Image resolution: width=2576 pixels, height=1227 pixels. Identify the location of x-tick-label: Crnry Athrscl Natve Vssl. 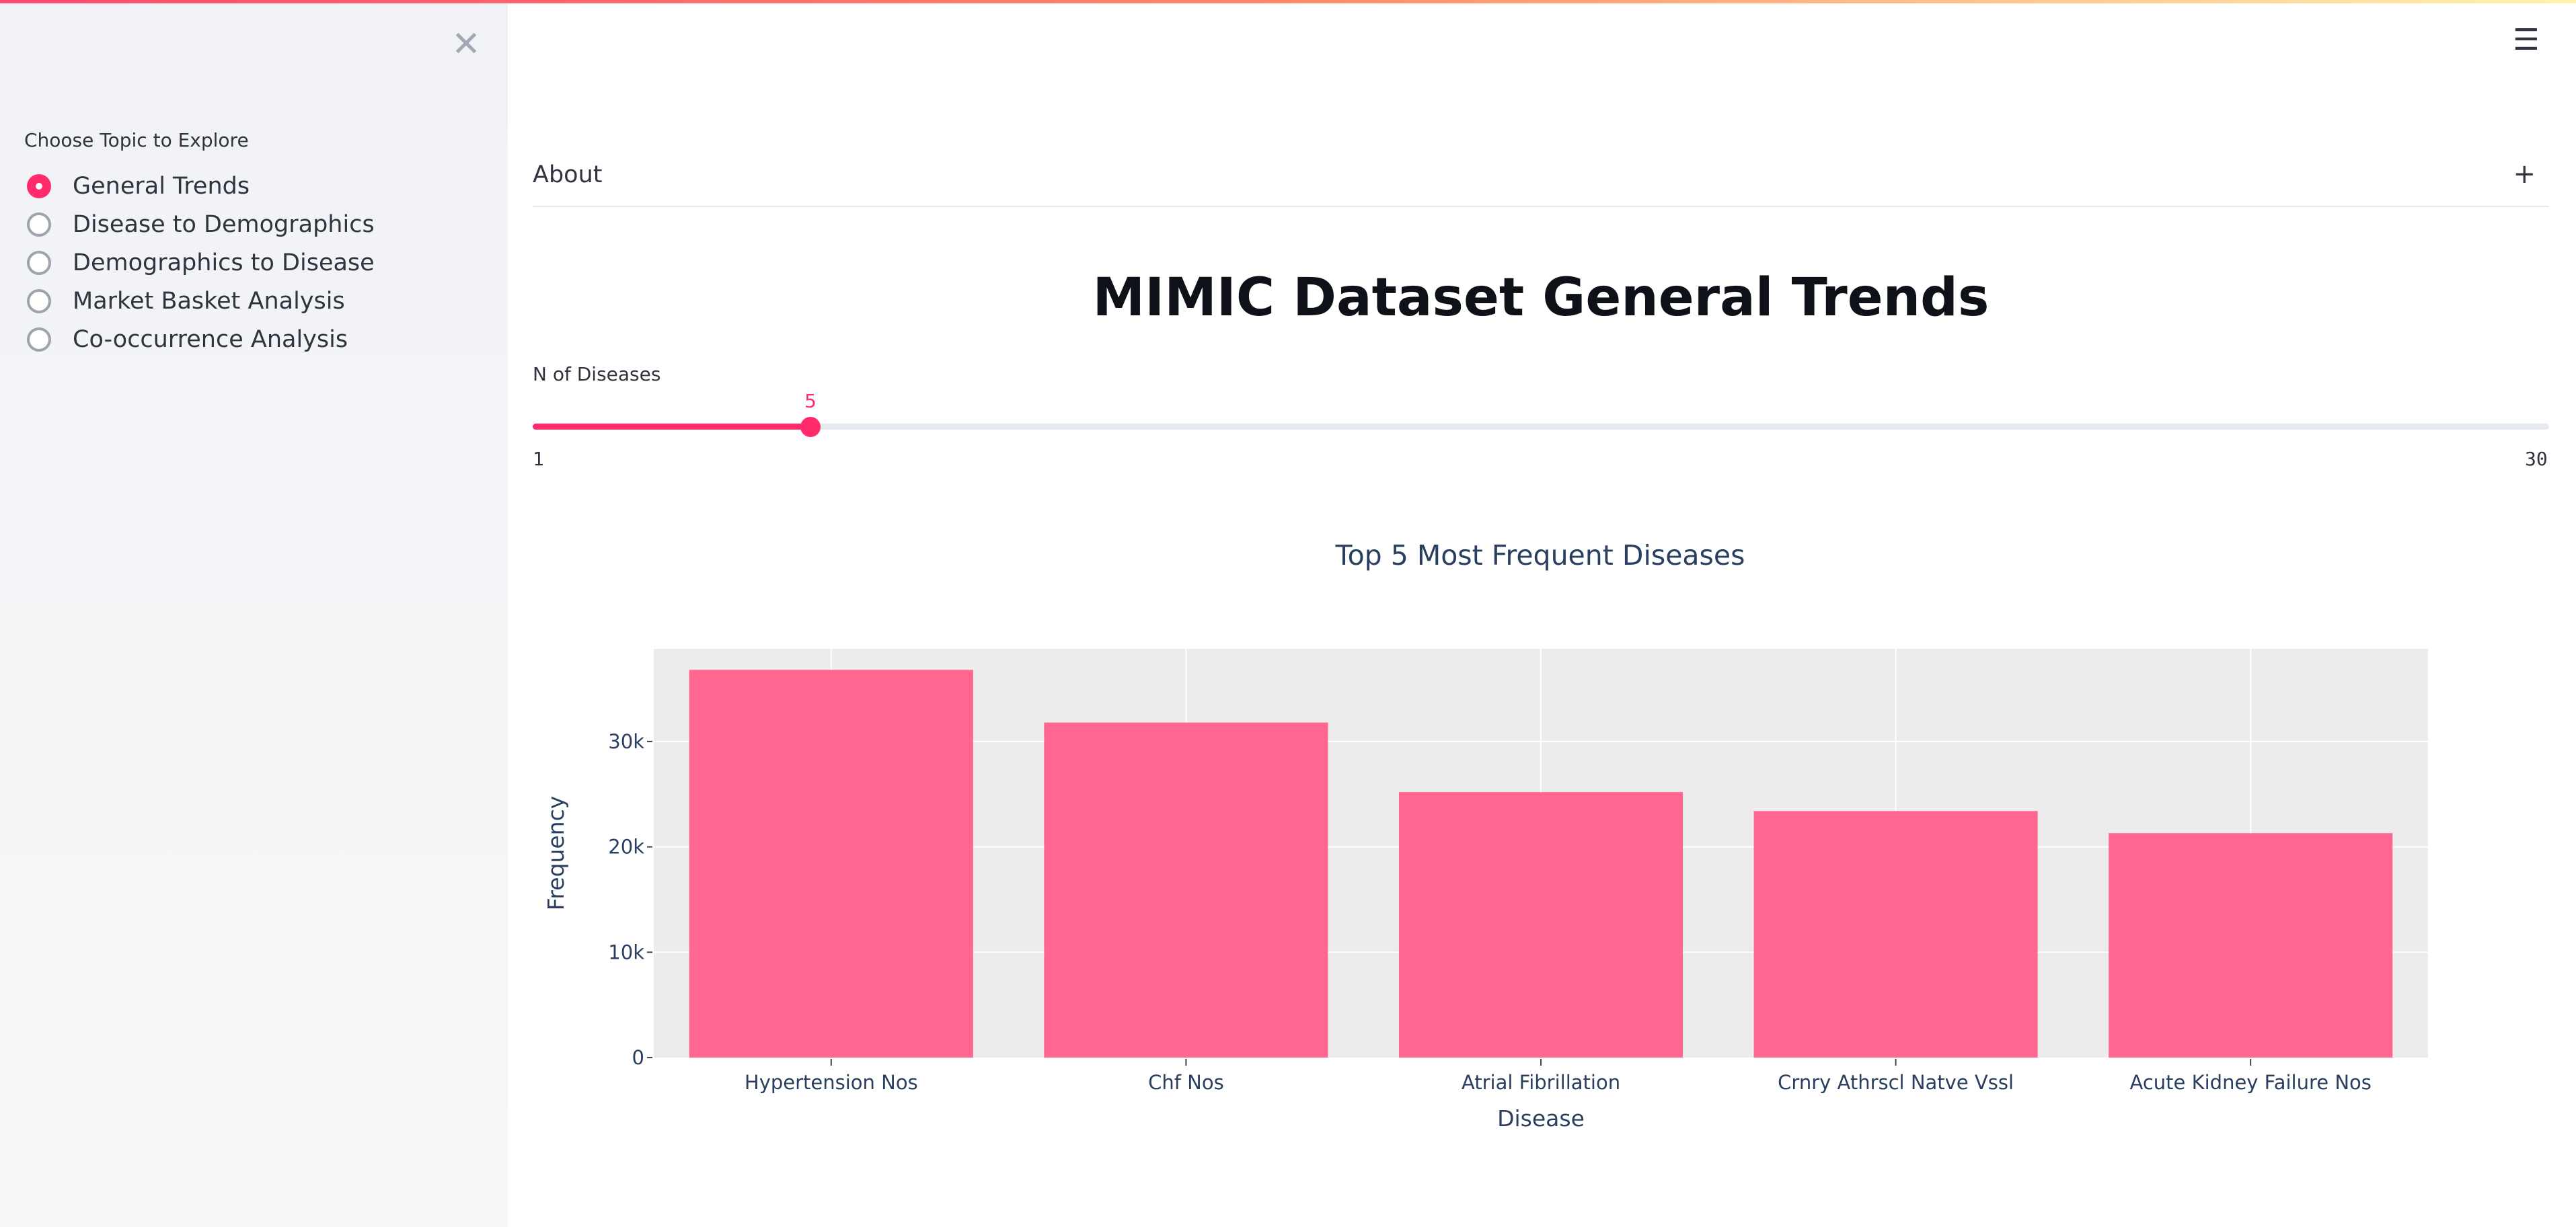
(1896, 1082).